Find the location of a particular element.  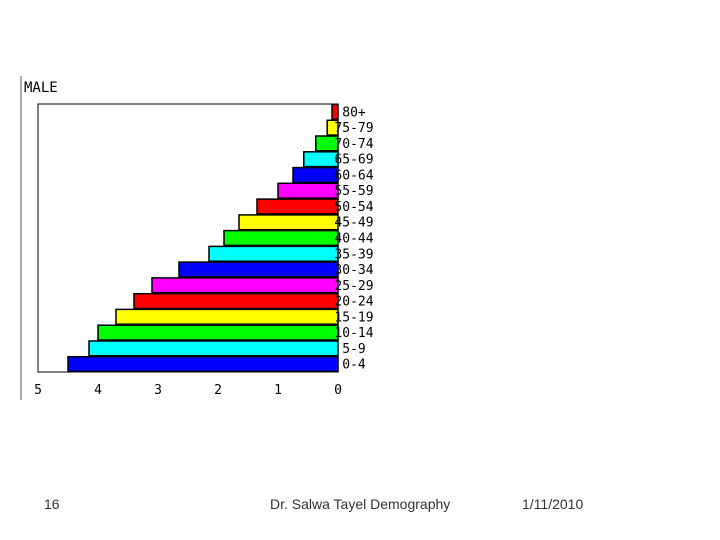

age-label-15-19: 15-19 is located at coordinates (353, 317).